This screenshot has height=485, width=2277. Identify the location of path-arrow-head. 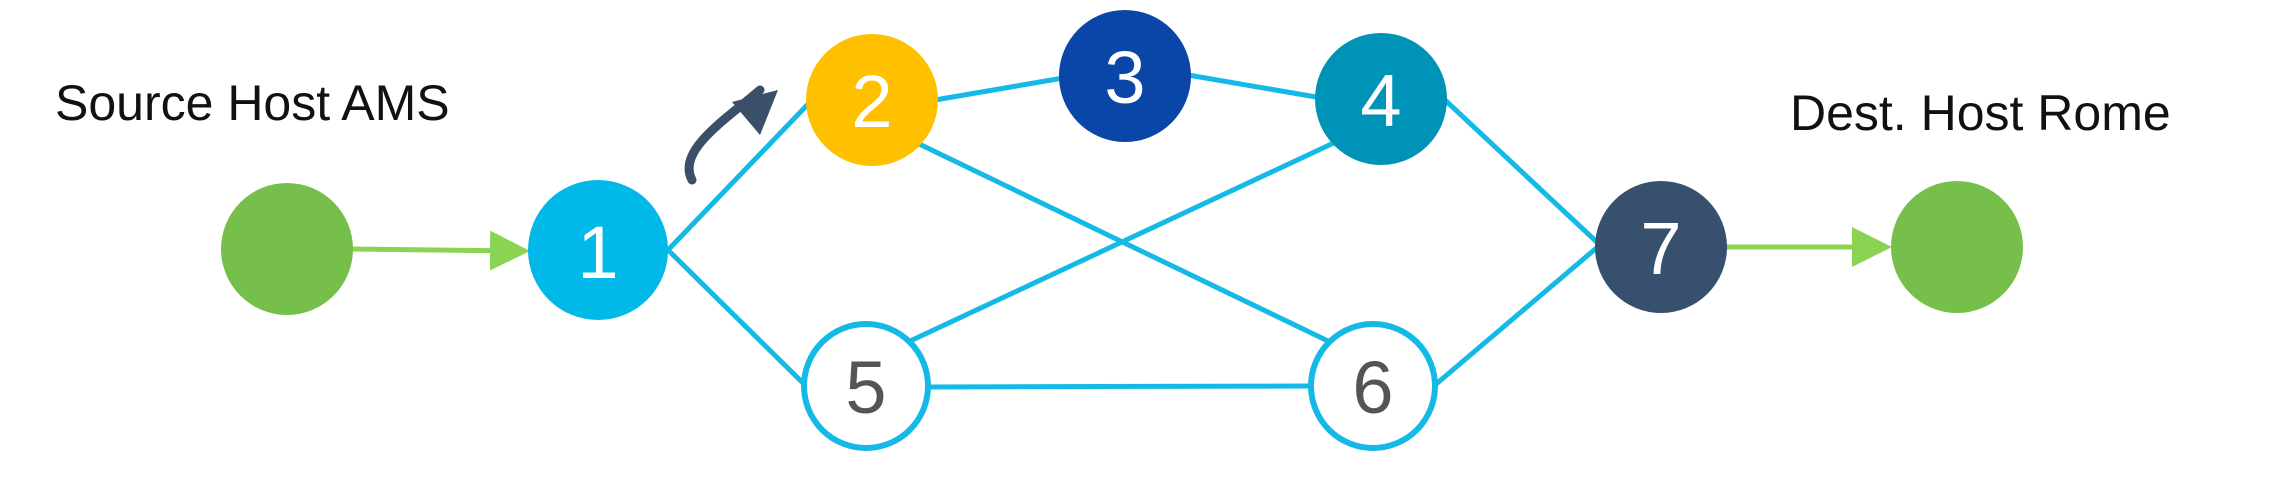
(755, 112).